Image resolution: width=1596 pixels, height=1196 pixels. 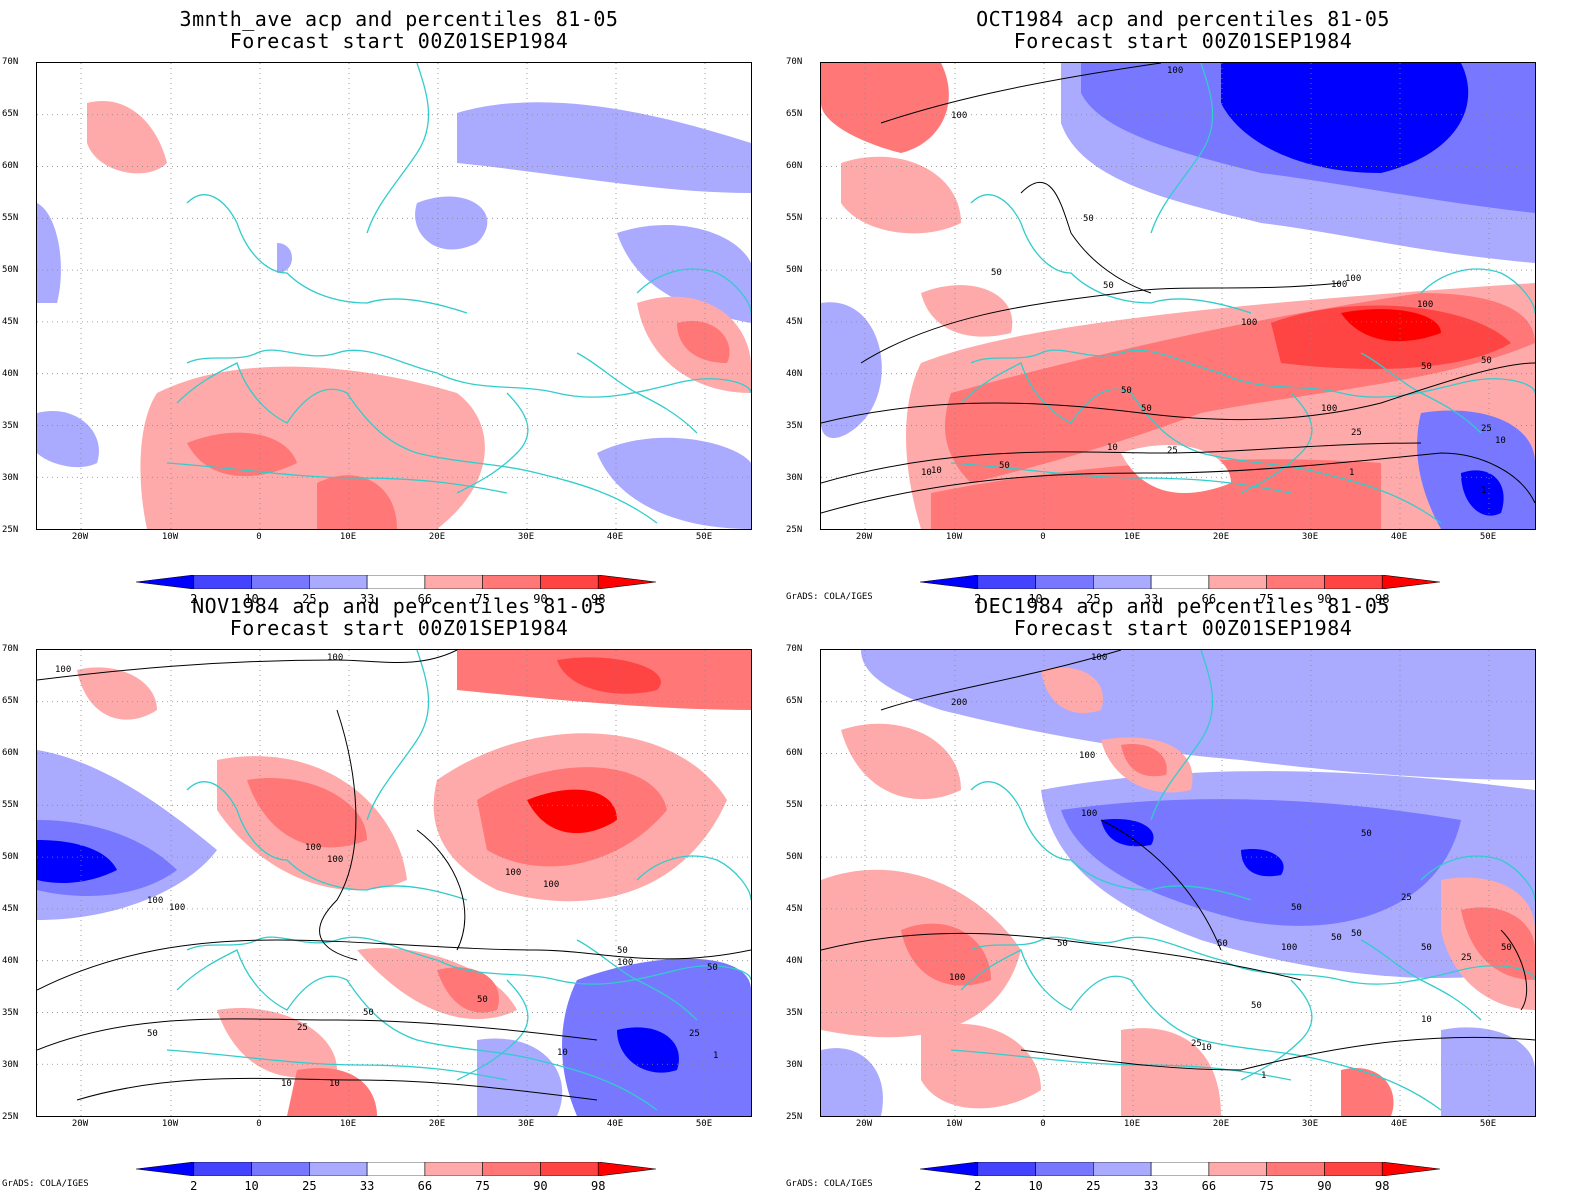 What do you see at coordinates (1043, 537) in the screenshot?
I see `lon-label: 0` at bounding box center [1043, 537].